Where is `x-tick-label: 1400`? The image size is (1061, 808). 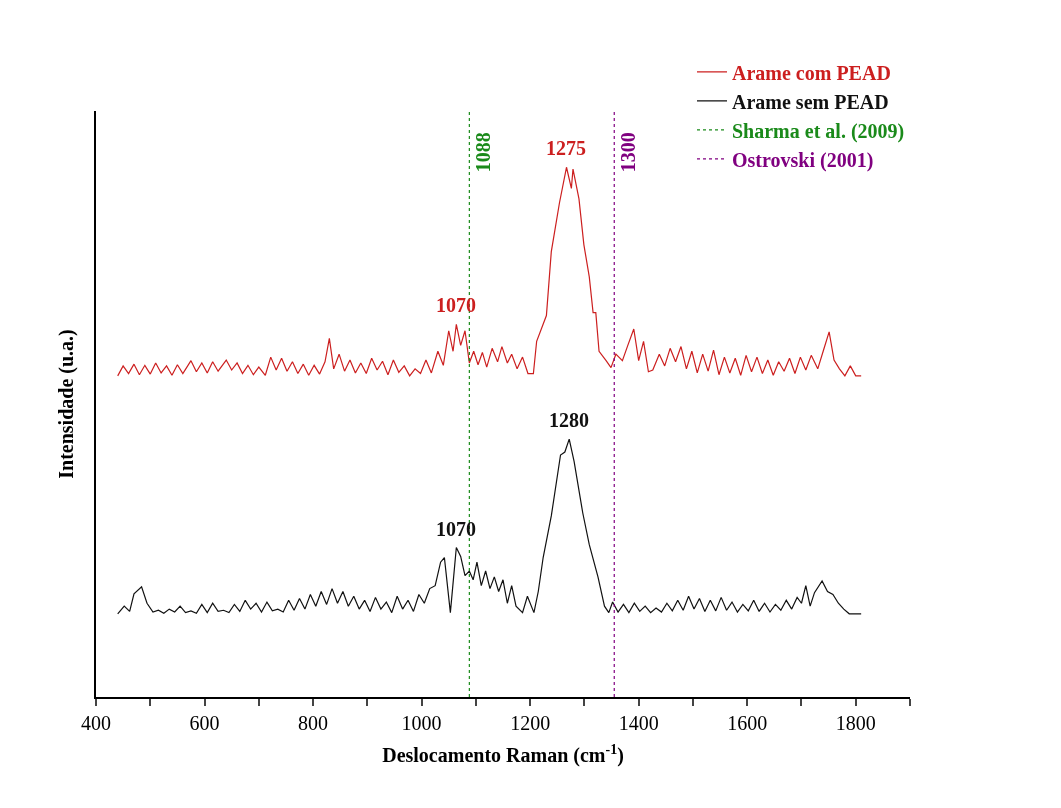 x-tick-label: 1400 is located at coordinates (638, 723).